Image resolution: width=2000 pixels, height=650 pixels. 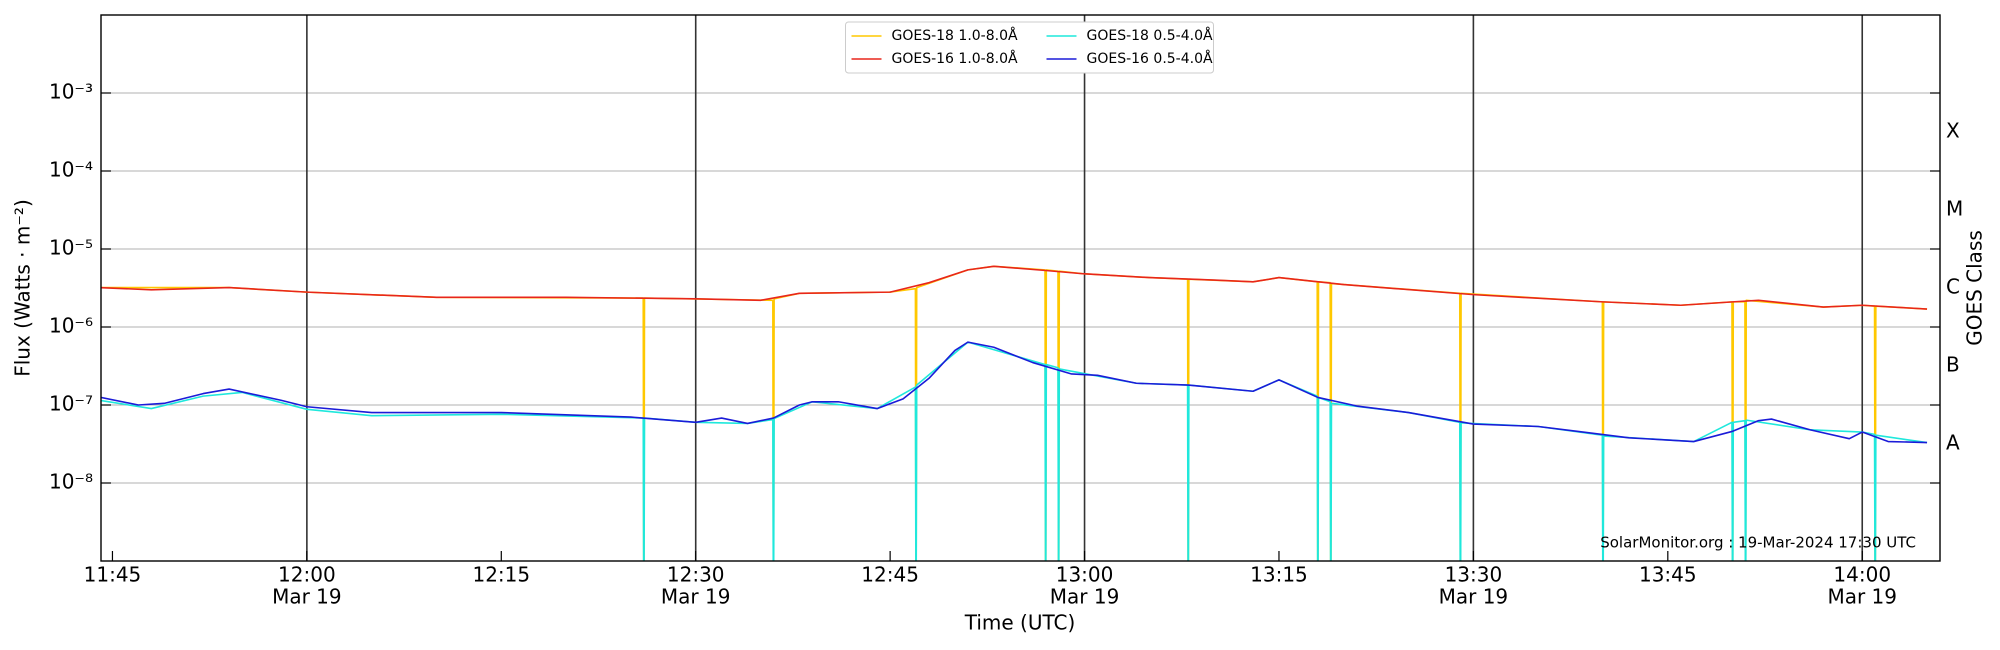 What do you see at coordinates (1758, 543) in the screenshot?
I see `annotation: SolarMonitor.org : 19-Mar-2024 17:30 UTC` at bounding box center [1758, 543].